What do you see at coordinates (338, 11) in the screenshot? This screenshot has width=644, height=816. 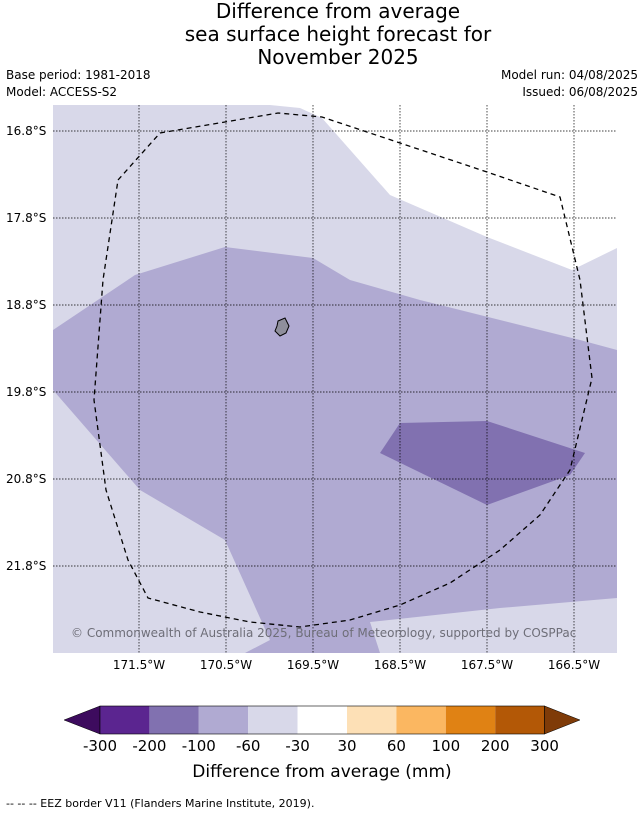 I see `title-line-1: Difference from average` at bounding box center [338, 11].